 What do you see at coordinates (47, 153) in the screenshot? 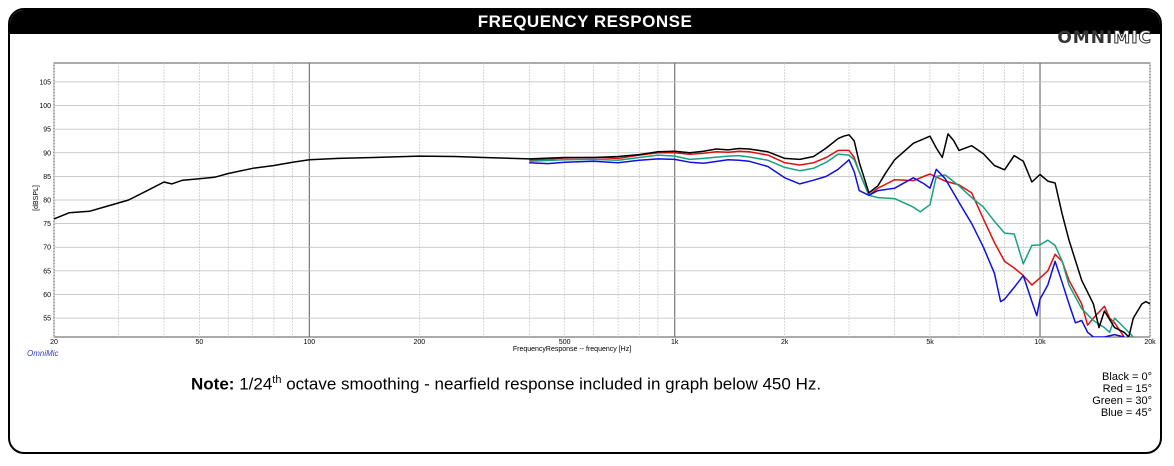
I see `y-tick-label: 90` at bounding box center [47, 153].